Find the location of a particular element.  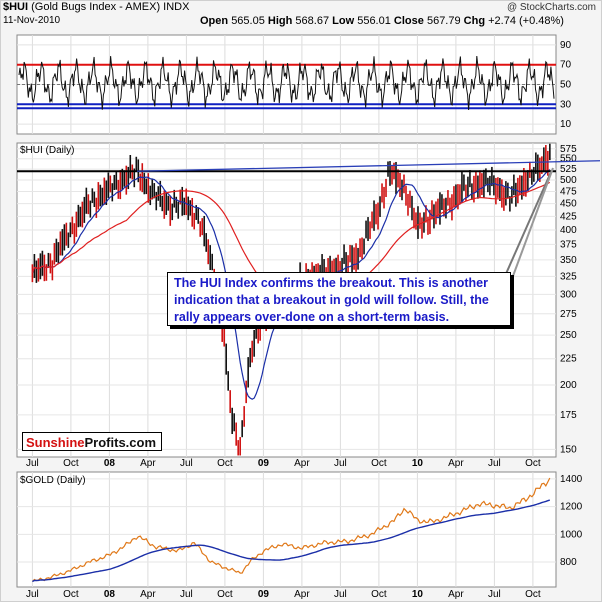

chg-label: Chg is located at coordinates (474, 21).